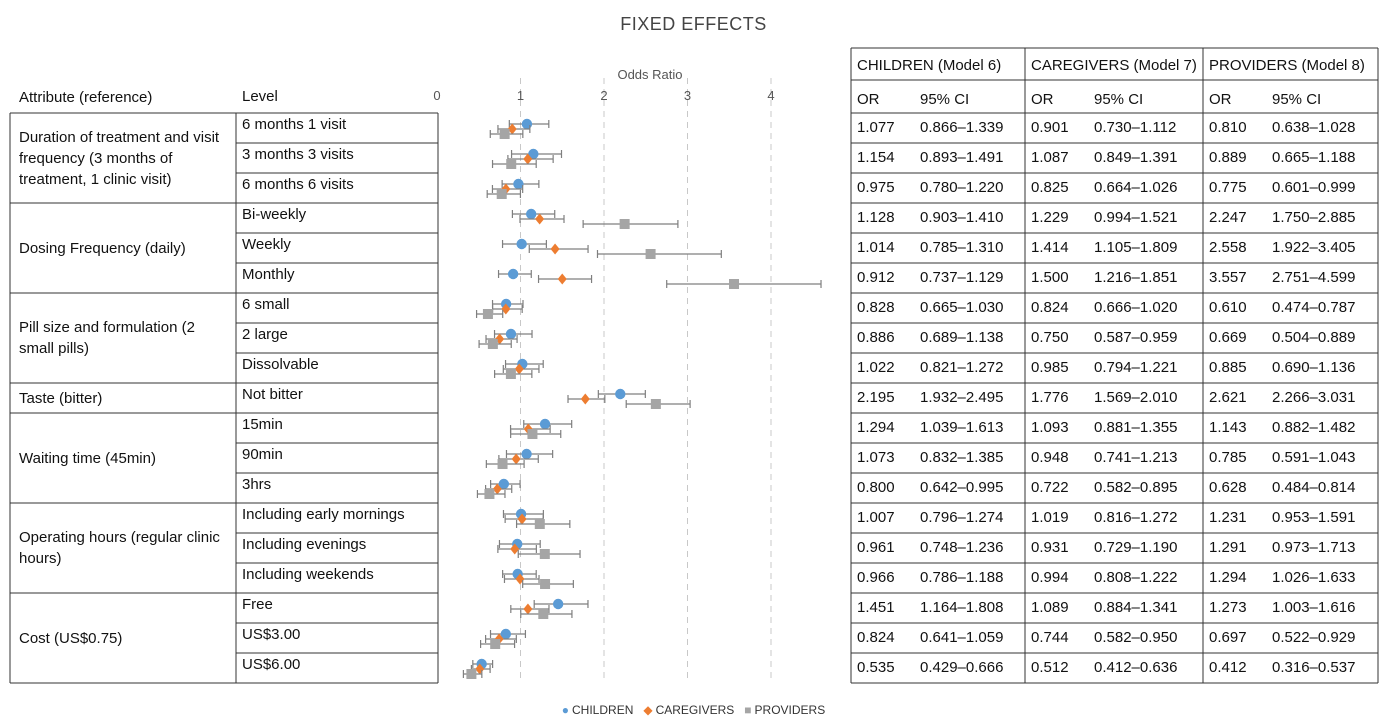  What do you see at coordinates (1136, 187) in the screenshot?
I see `ci-value: 0.664–1.026` at bounding box center [1136, 187].